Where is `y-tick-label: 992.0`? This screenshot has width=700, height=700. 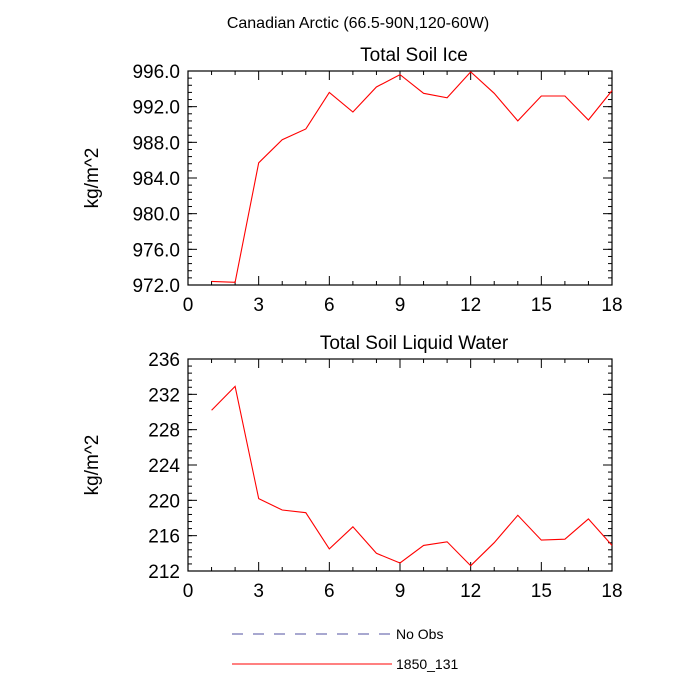
y-tick-label: 992.0 is located at coordinates (156, 108).